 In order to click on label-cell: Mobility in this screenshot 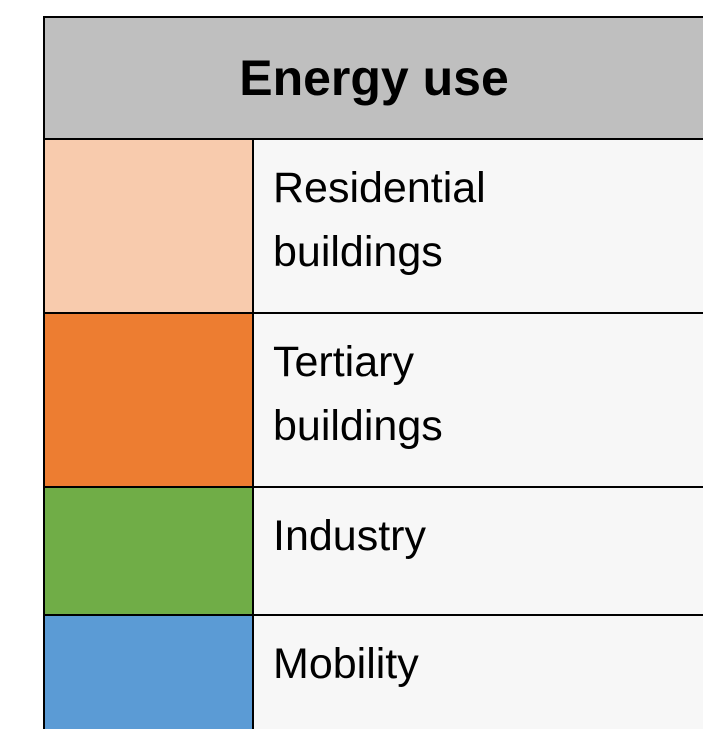, I will do `click(478, 672)`.